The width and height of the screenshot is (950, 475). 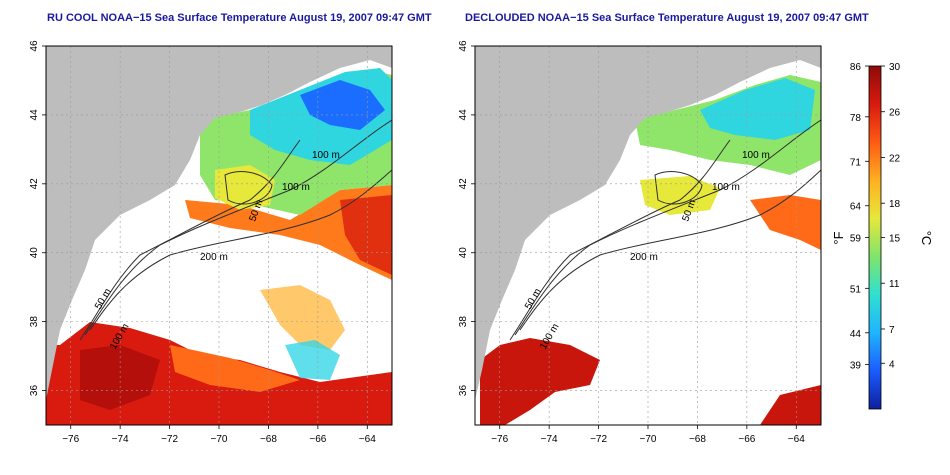 I want to click on right-warm-east, so click(x=790, y=405).